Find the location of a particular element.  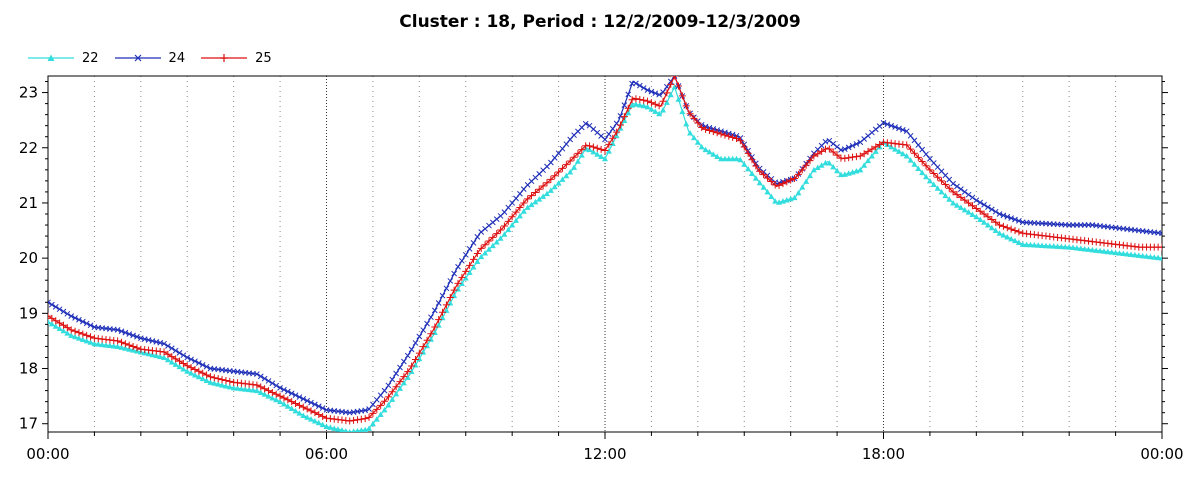

y-tick-label: 23 is located at coordinates (28, 93).